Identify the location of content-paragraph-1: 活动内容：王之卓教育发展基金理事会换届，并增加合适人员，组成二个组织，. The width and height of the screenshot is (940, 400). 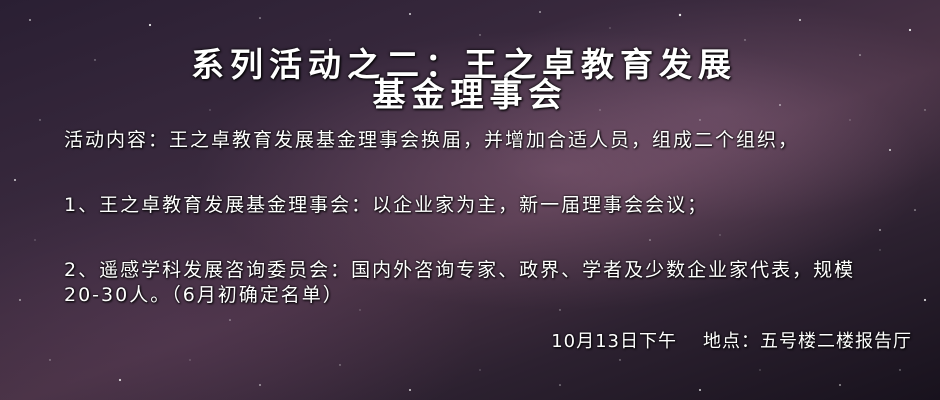
(464, 140).